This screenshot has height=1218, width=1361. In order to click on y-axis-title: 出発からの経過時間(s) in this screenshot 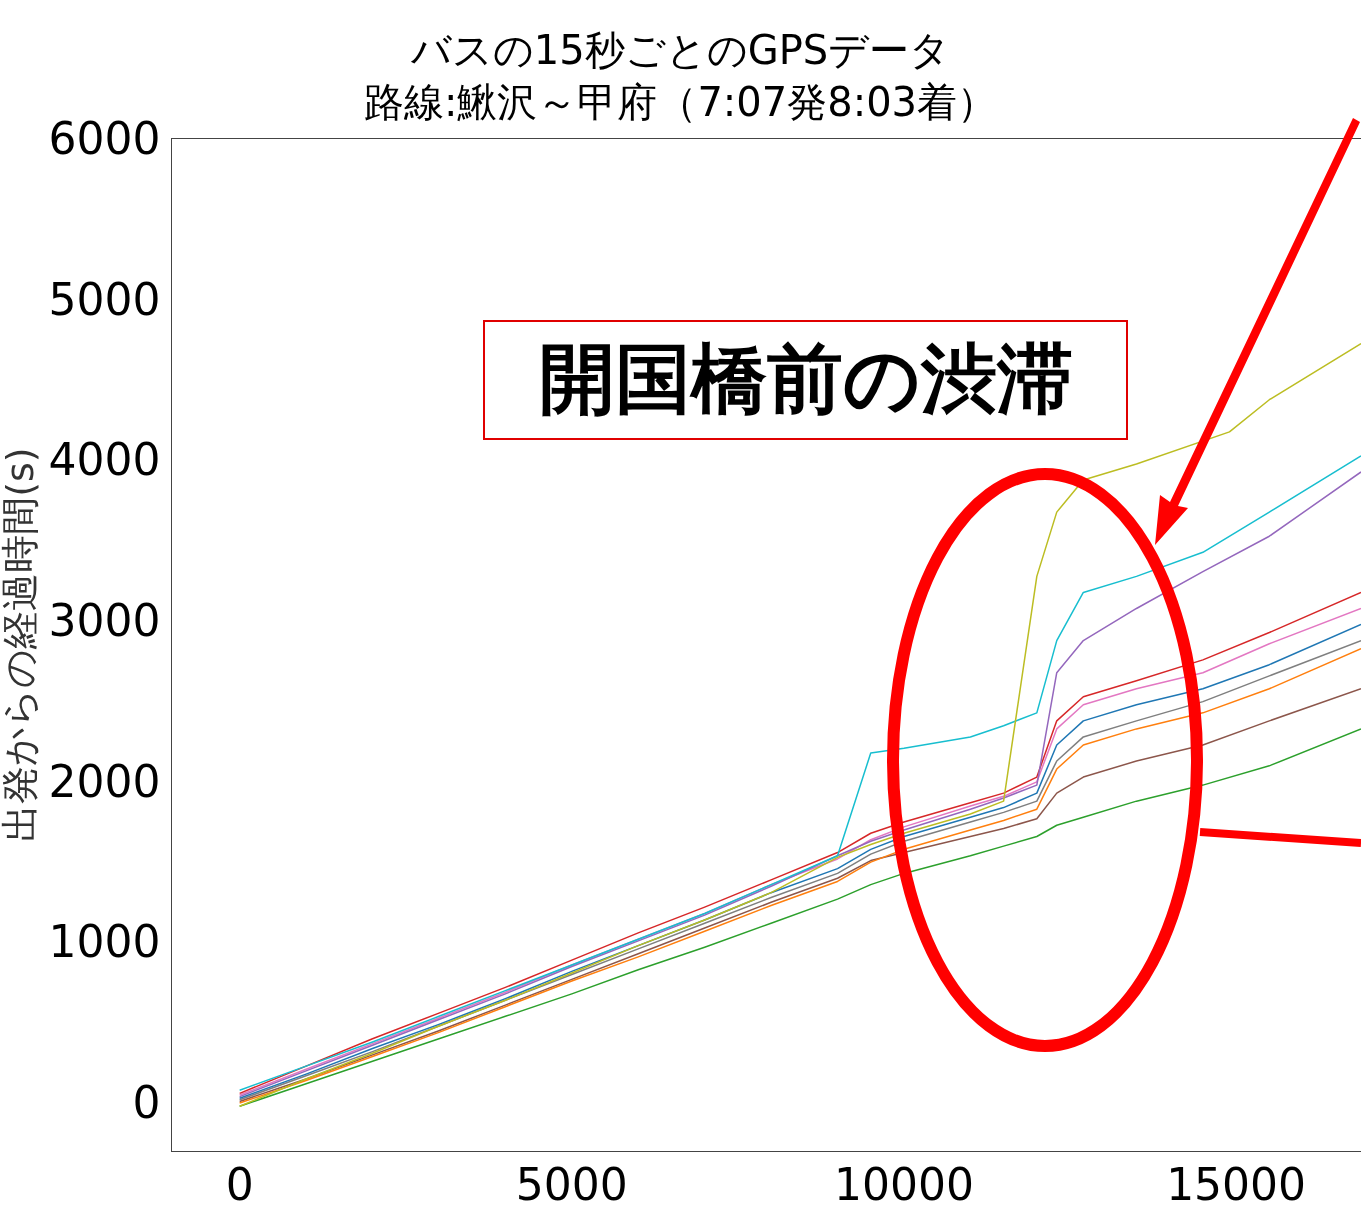, I will do `click(21, 644)`.